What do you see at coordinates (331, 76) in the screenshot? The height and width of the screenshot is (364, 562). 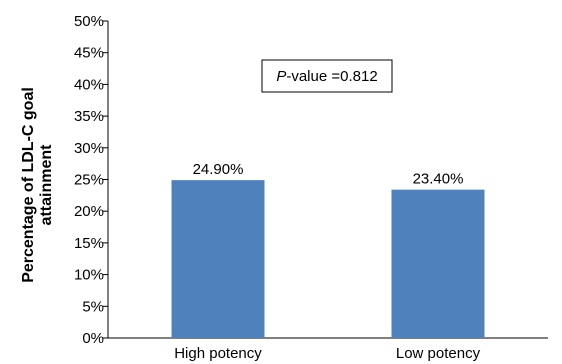 I see `p-value-value: -value =0.812` at bounding box center [331, 76].